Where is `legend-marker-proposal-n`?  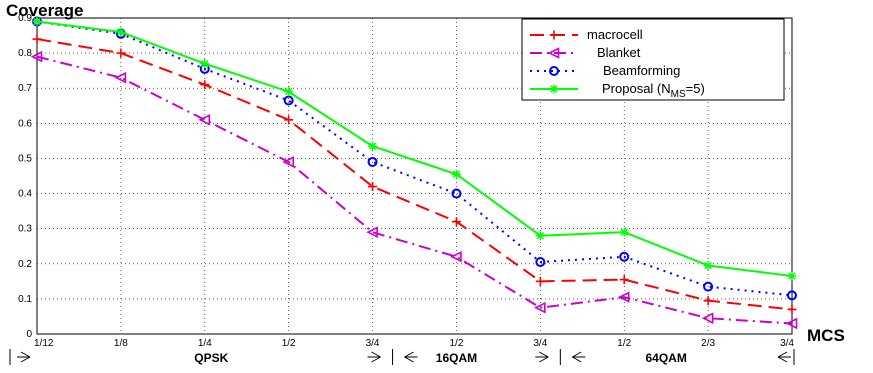 legend-marker-proposal-n is located at coordinates (554, 89).